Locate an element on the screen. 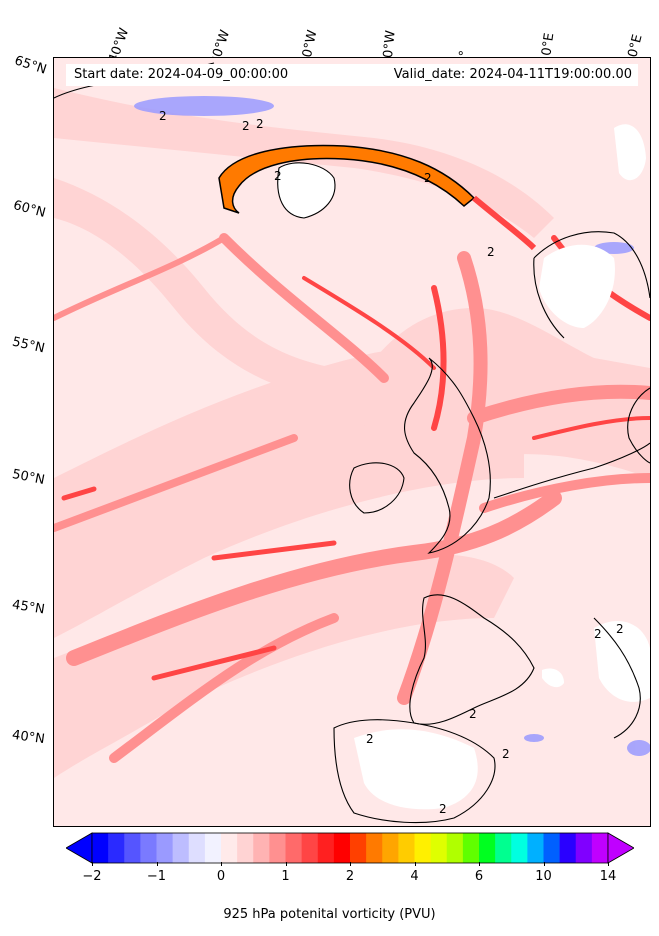 This screenshot has width=659, height=936. denmark-coast is located at coordinates (638, 425).